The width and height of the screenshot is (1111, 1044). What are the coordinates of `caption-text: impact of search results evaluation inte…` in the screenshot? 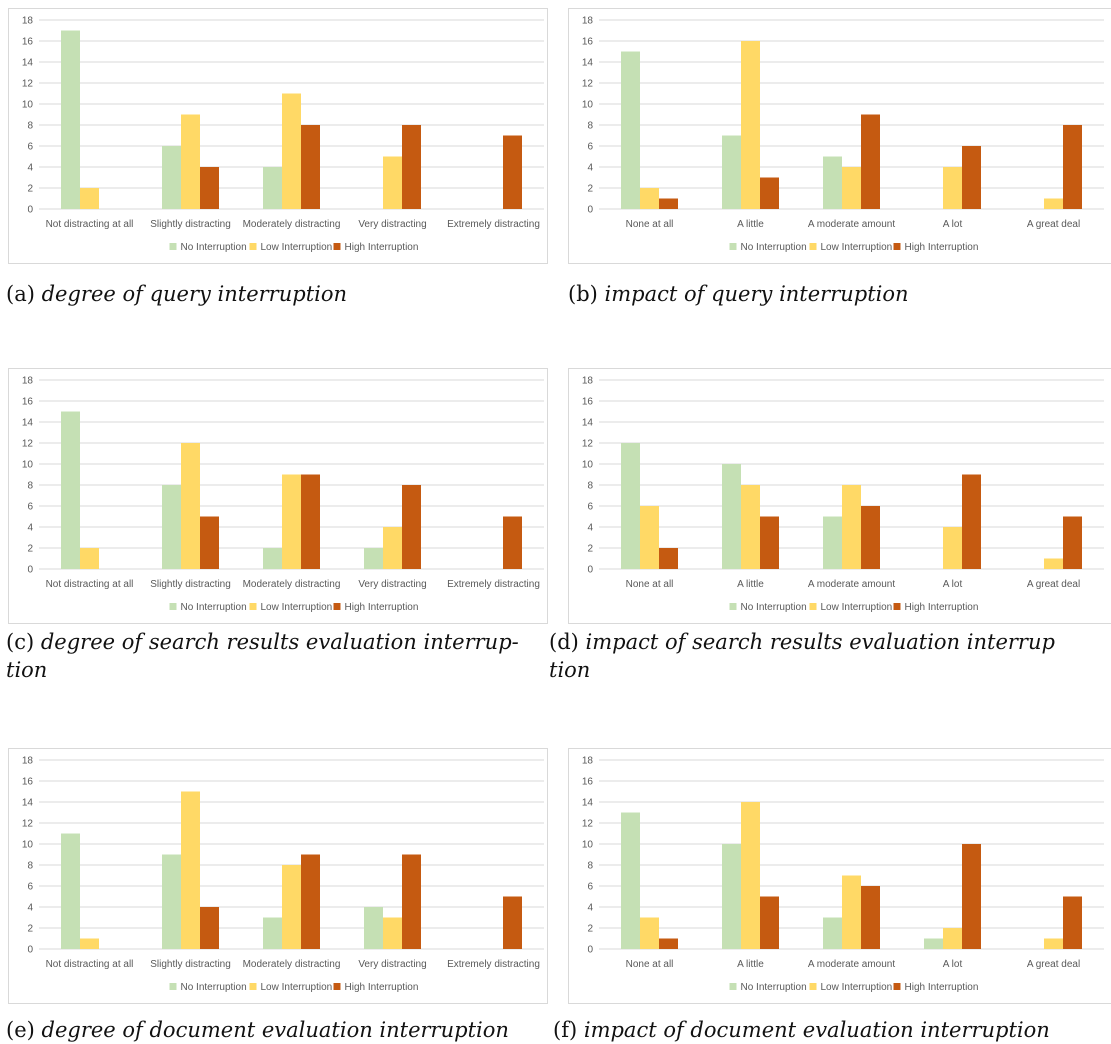 It's located at (820, 642).